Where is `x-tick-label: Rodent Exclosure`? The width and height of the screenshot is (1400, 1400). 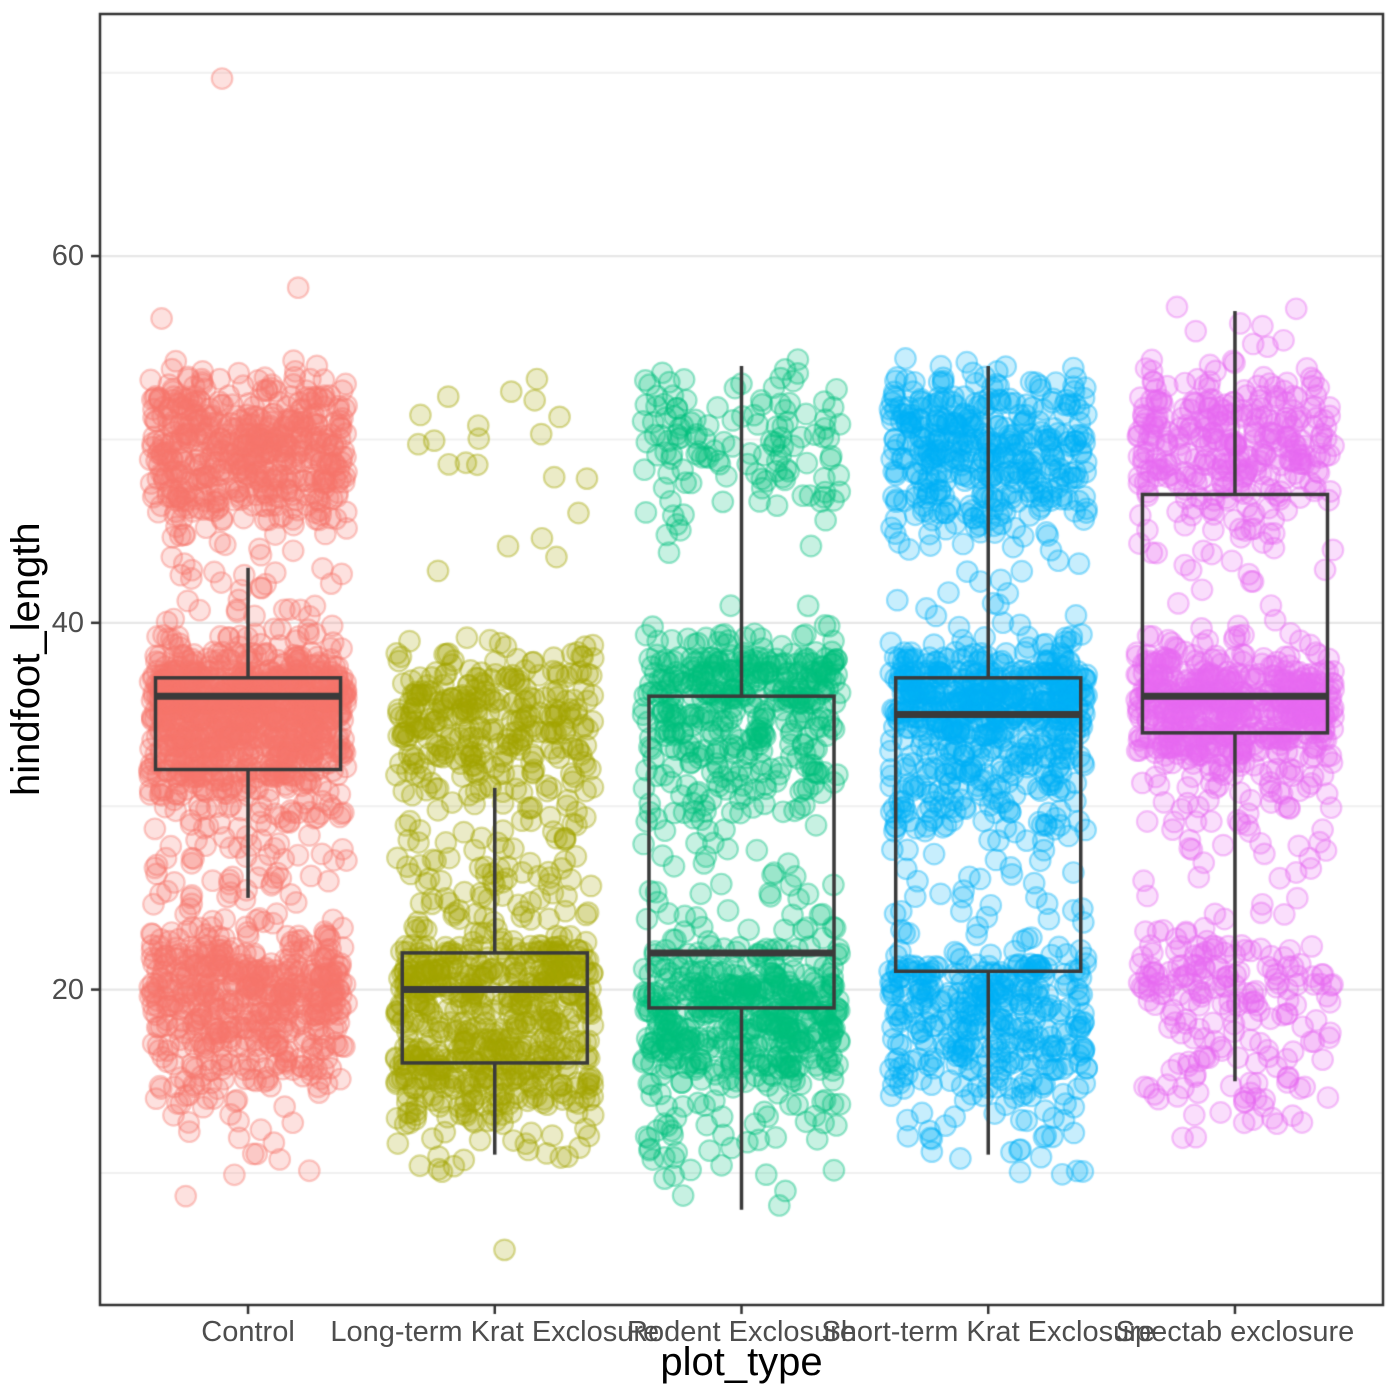 x-tick-label: Rodent Exclosure is located at coordinates (741, 1332).